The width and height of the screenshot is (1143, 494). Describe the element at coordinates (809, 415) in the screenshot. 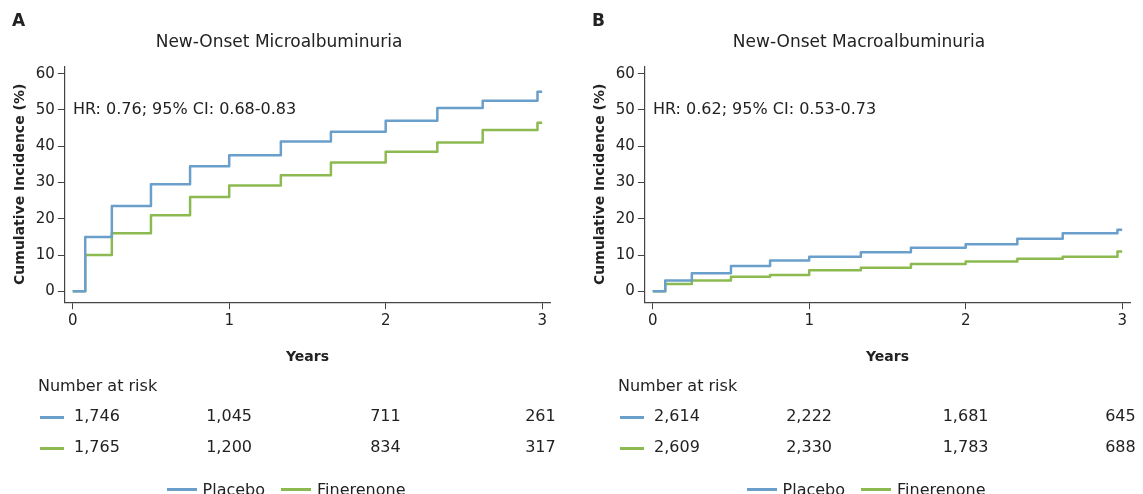

I see `text: 2,222` at that location.